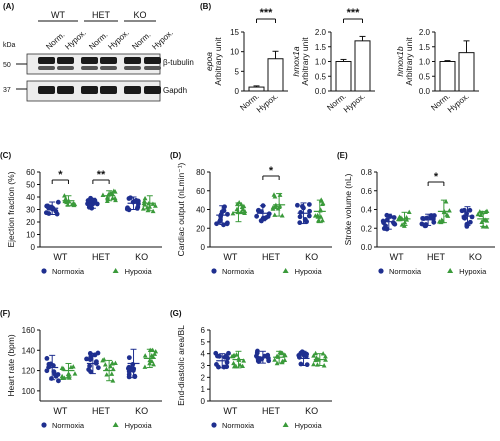 The height and width of the screenshot is (441, 500). I want to click on gene-label: epoa, so click(209, 61).